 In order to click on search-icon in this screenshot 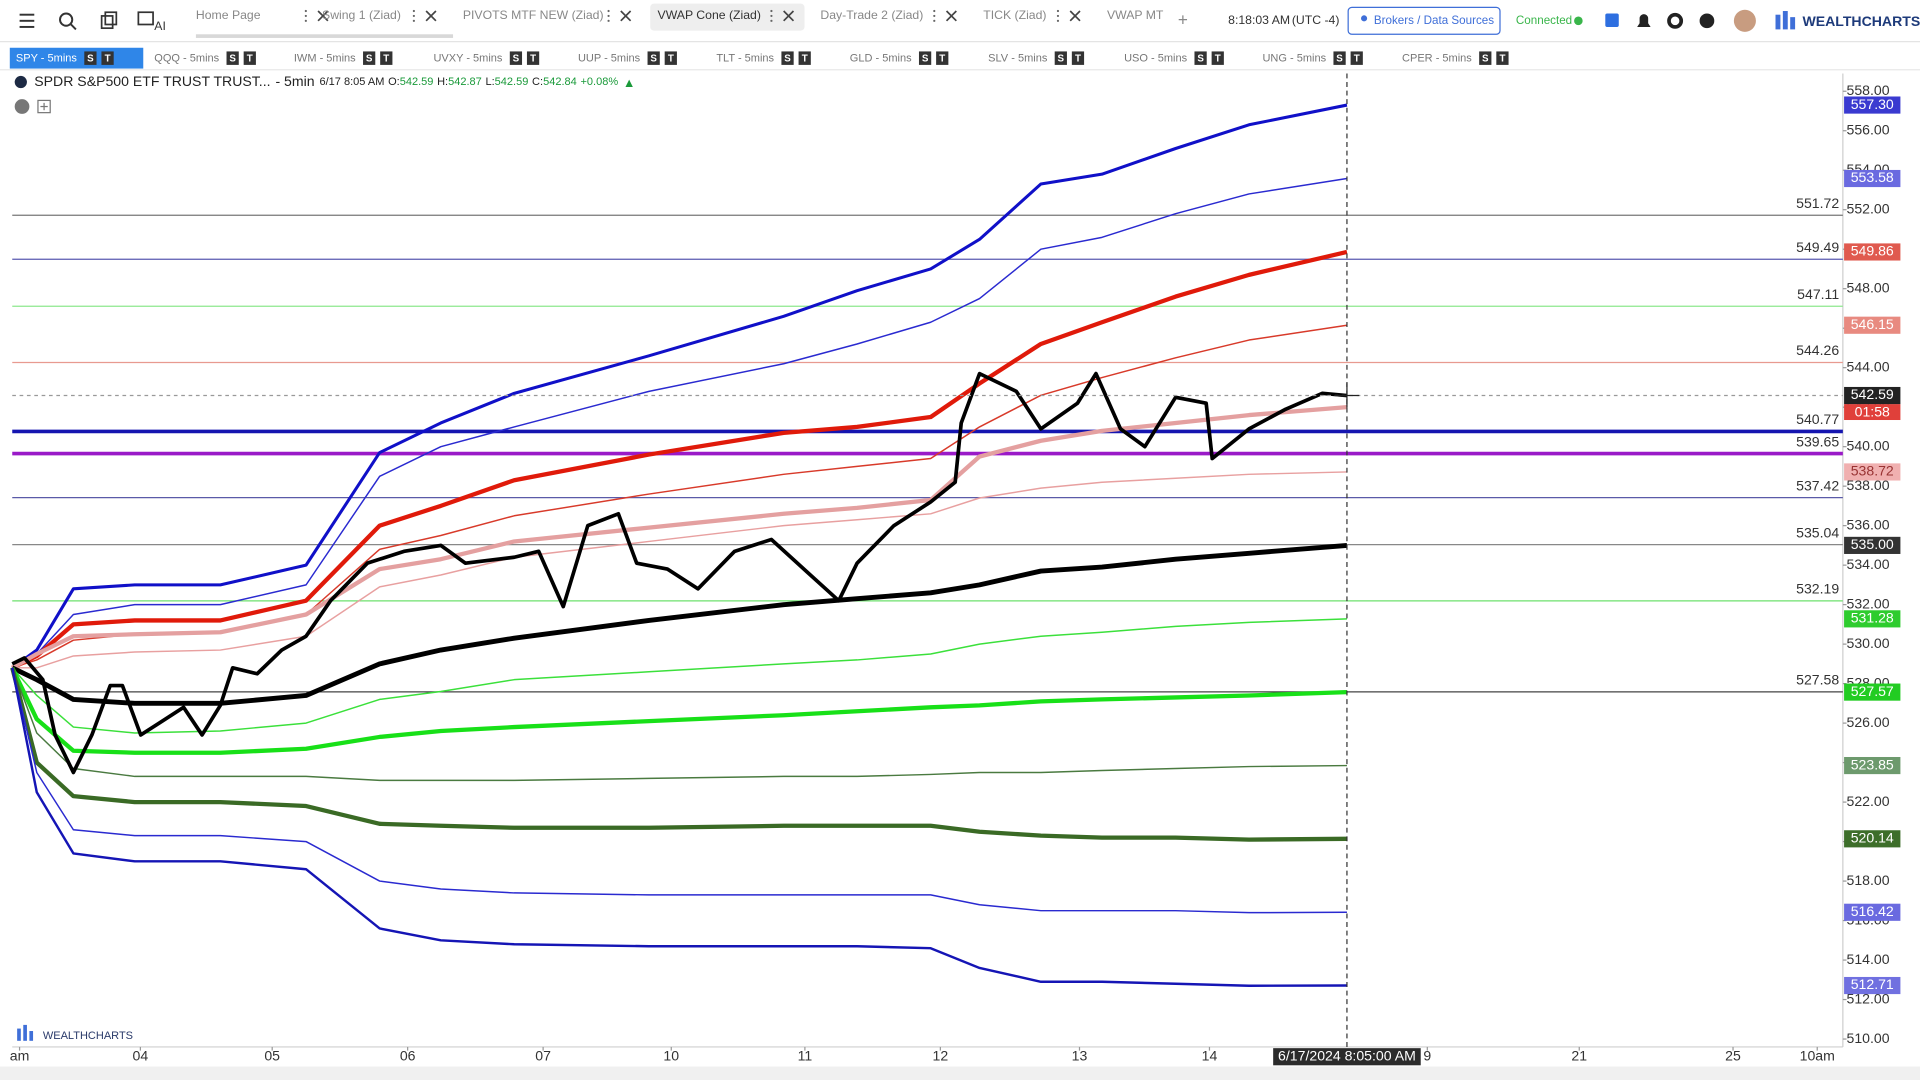, I will do `click(68, 21)`.